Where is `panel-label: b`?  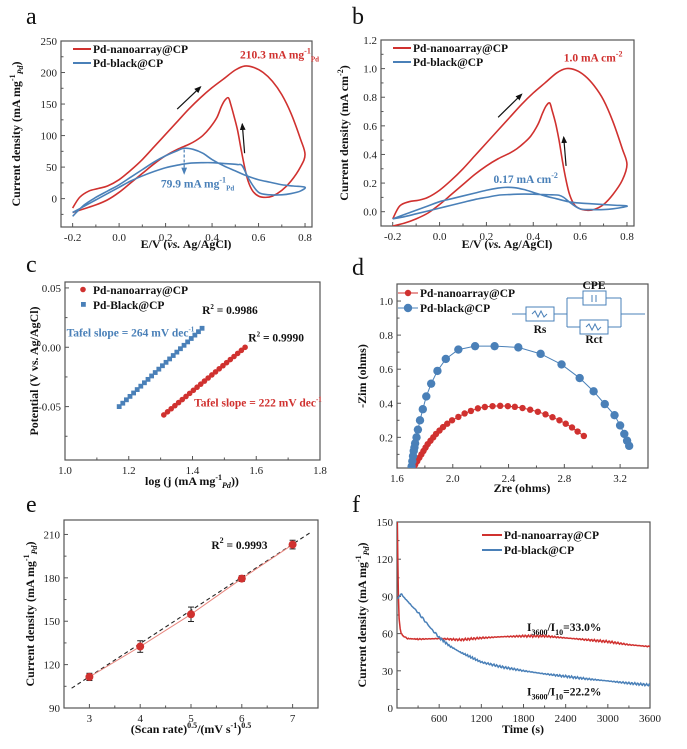
panel-label: b is located at coordinates (358, 17).